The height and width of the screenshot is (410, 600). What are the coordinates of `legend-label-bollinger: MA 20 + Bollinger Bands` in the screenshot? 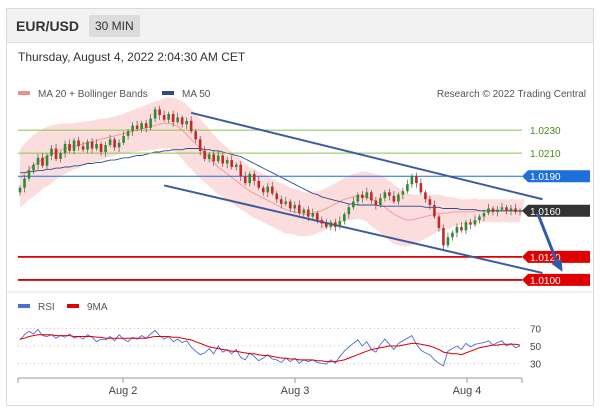 It's located at (93, 94).